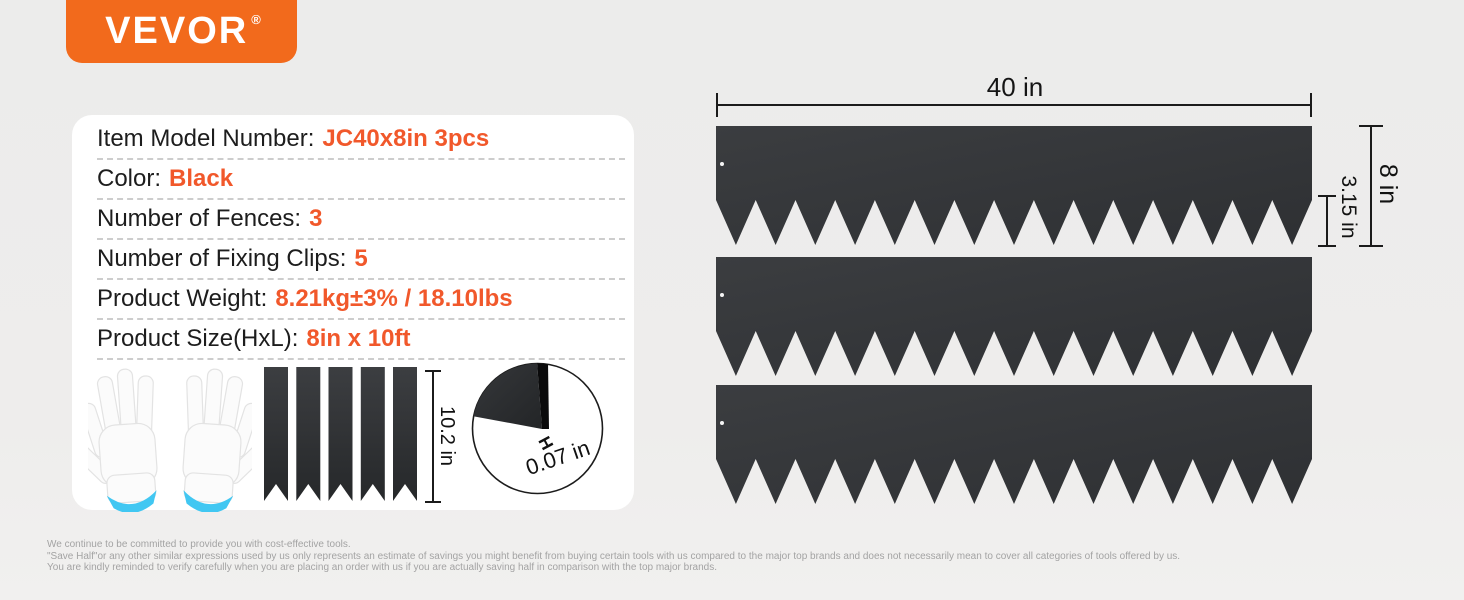  Describe the element at coordinates (340, 434) in the screenshot. I see `fixing-clips-image` at that location.